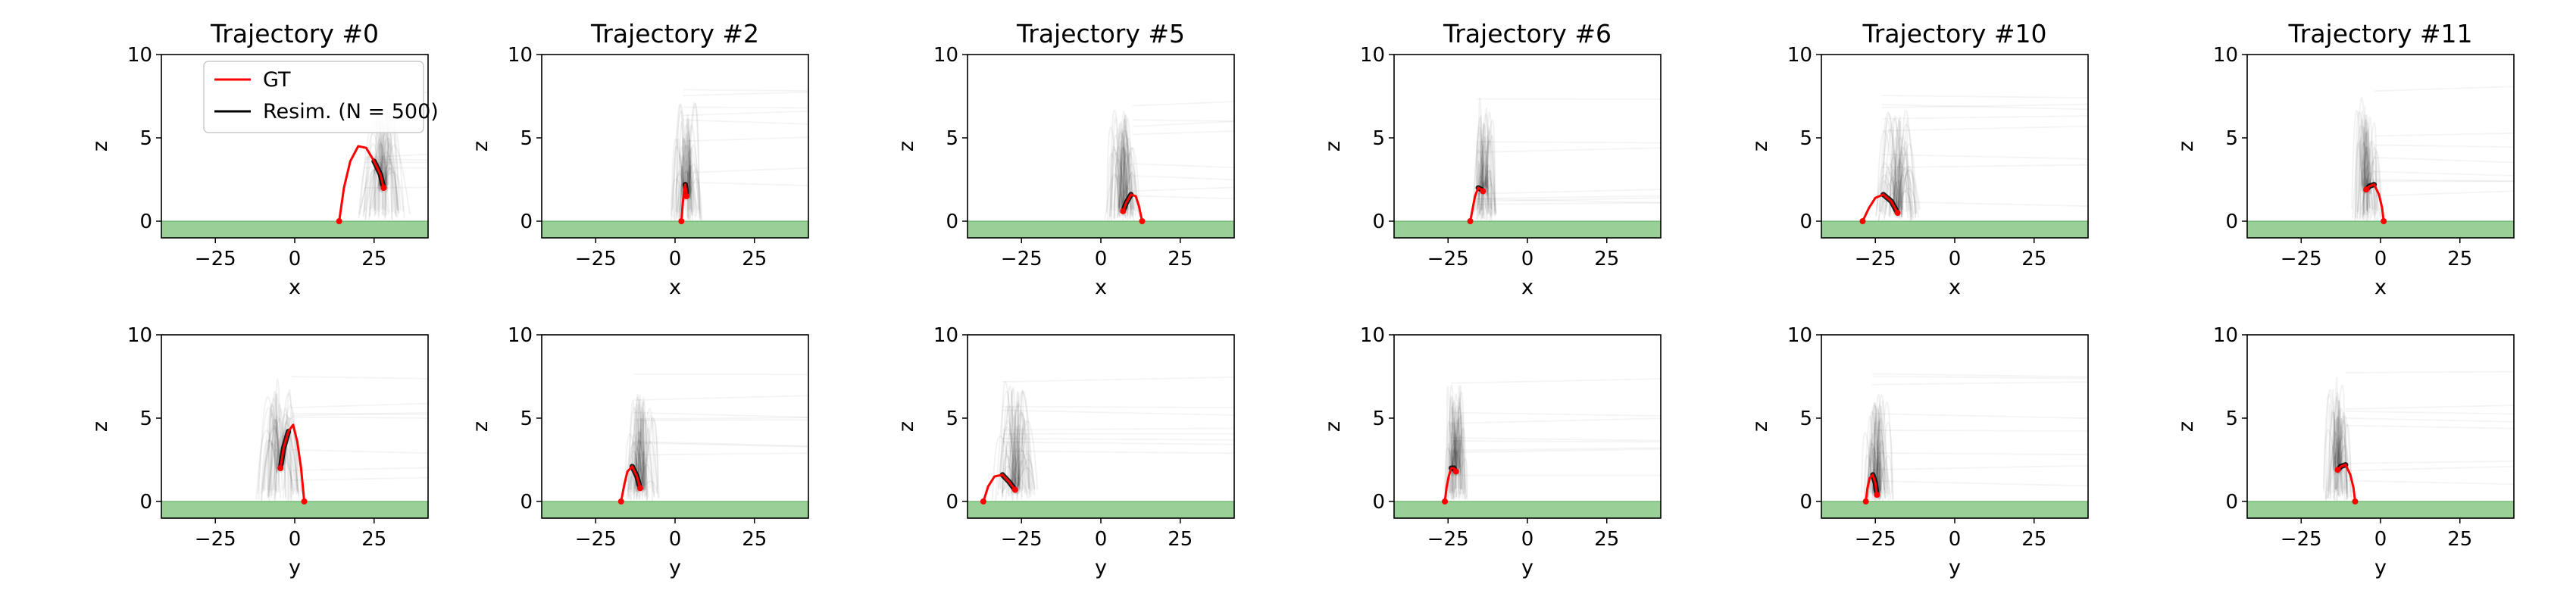  Describe the element at coordinates (2301, 539) in the screenshot. I see `x-tick-label: −25` at that location.